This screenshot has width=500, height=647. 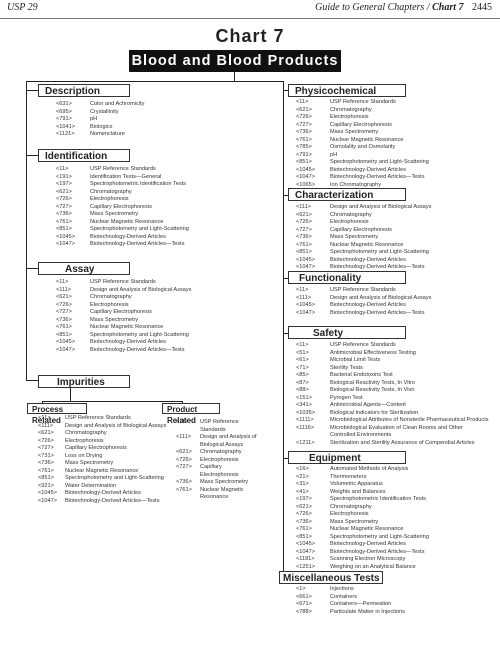 What do you see at coordinates (362, 478) in the screenshot?
I see `chapter-item: <21> Thermometers` at bounding box center [362, 478].